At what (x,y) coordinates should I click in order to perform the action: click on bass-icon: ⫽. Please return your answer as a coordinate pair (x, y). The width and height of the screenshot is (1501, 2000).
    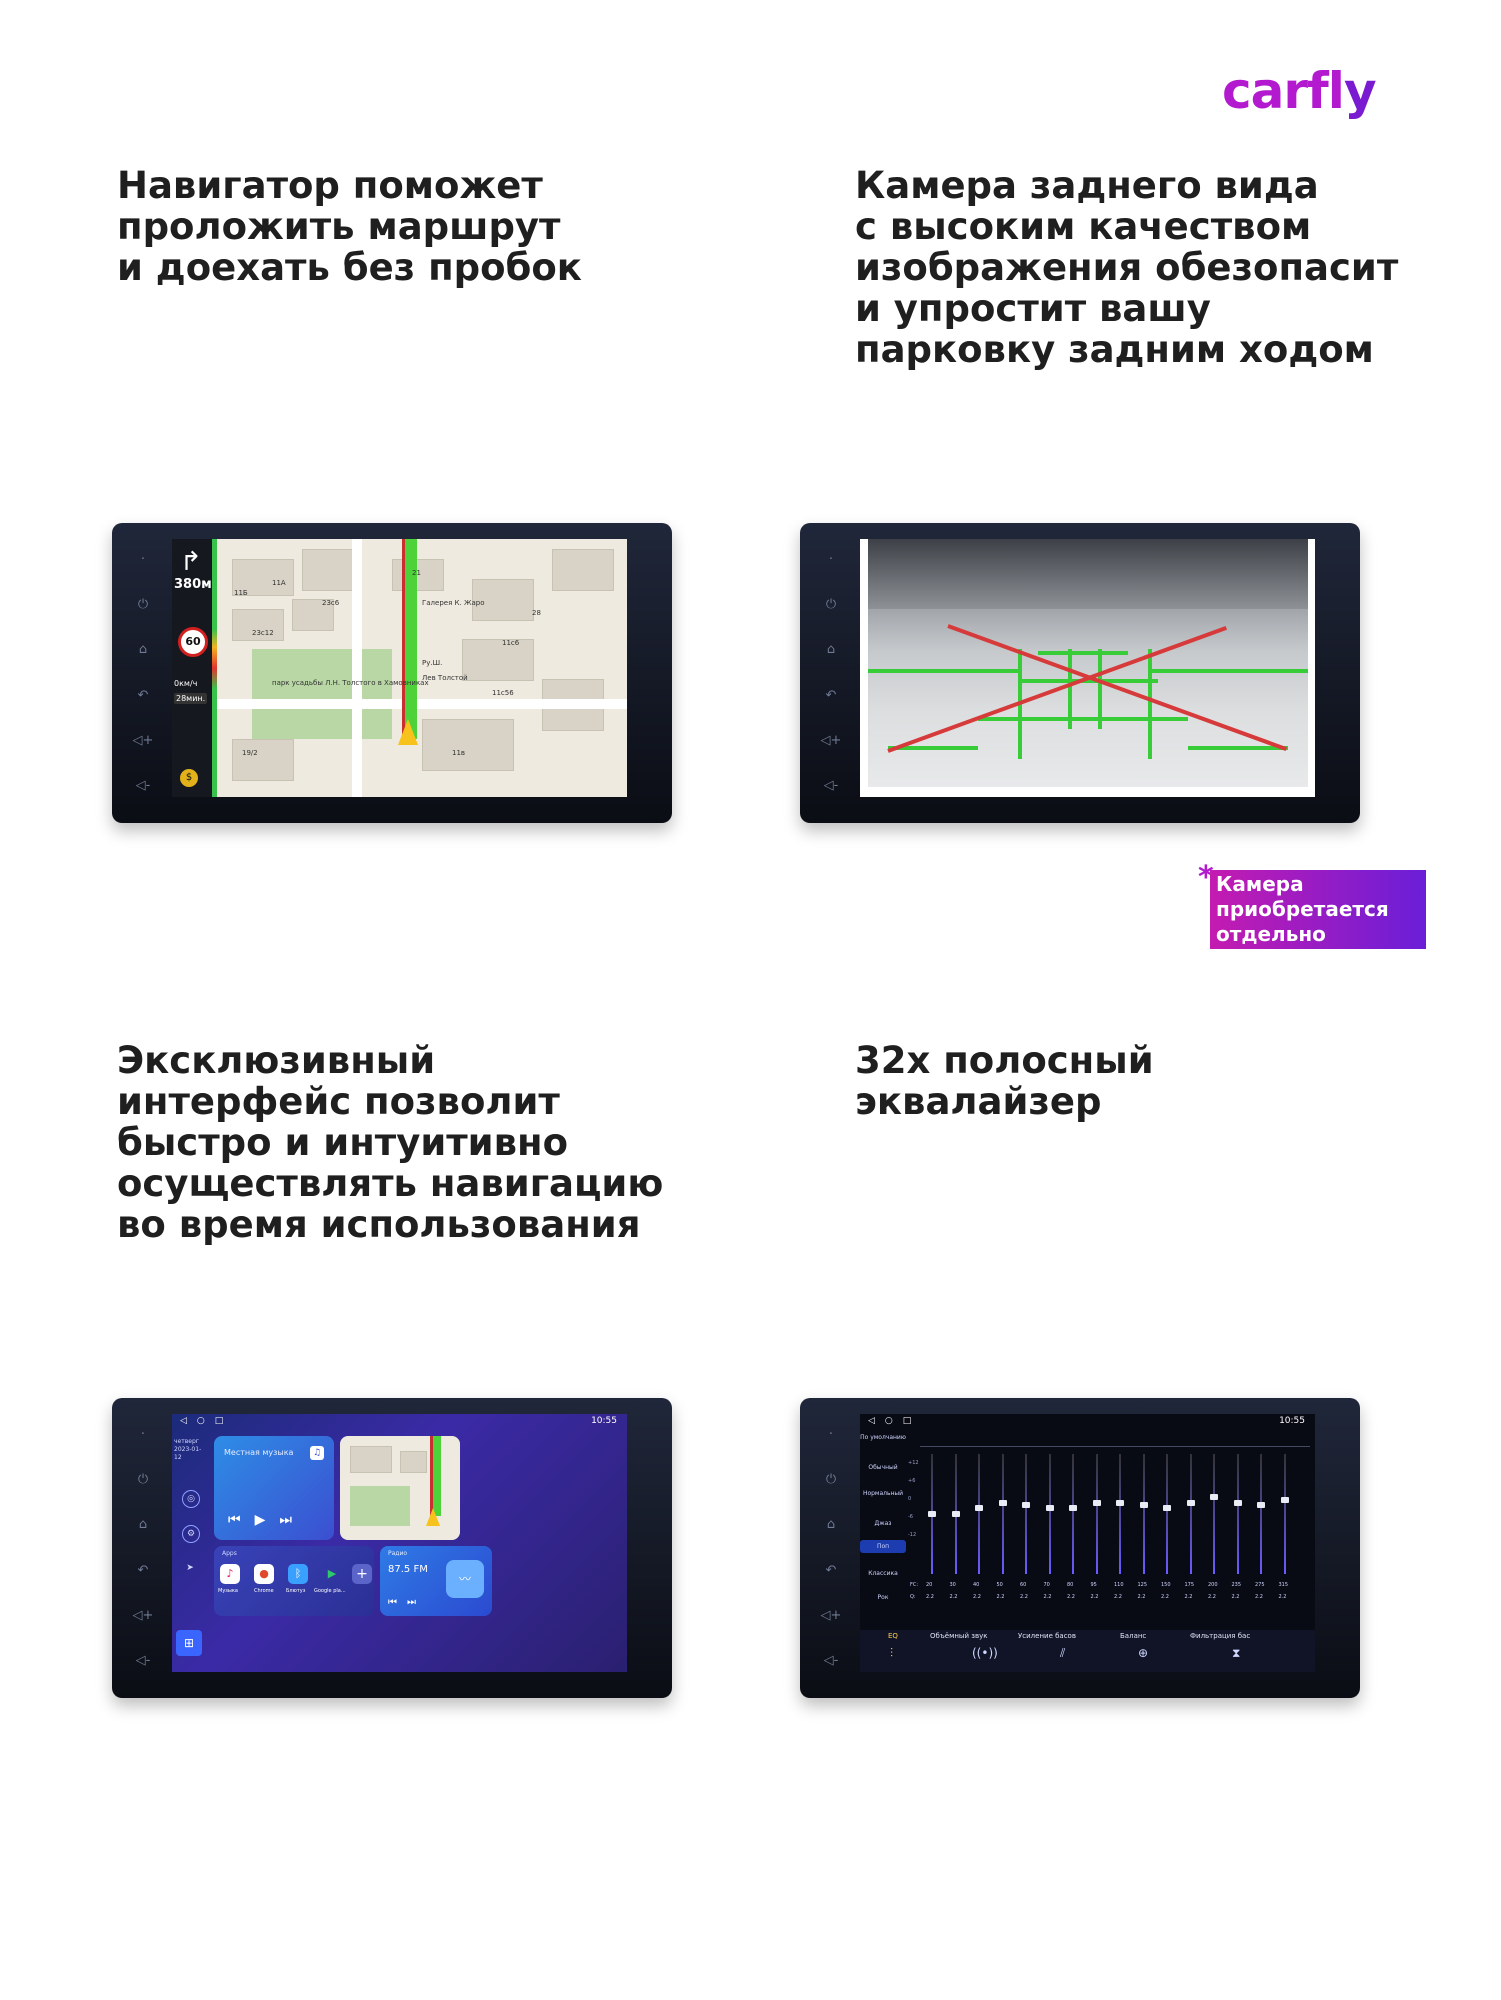
    Looking at the image, I should click on (1063, 1653).